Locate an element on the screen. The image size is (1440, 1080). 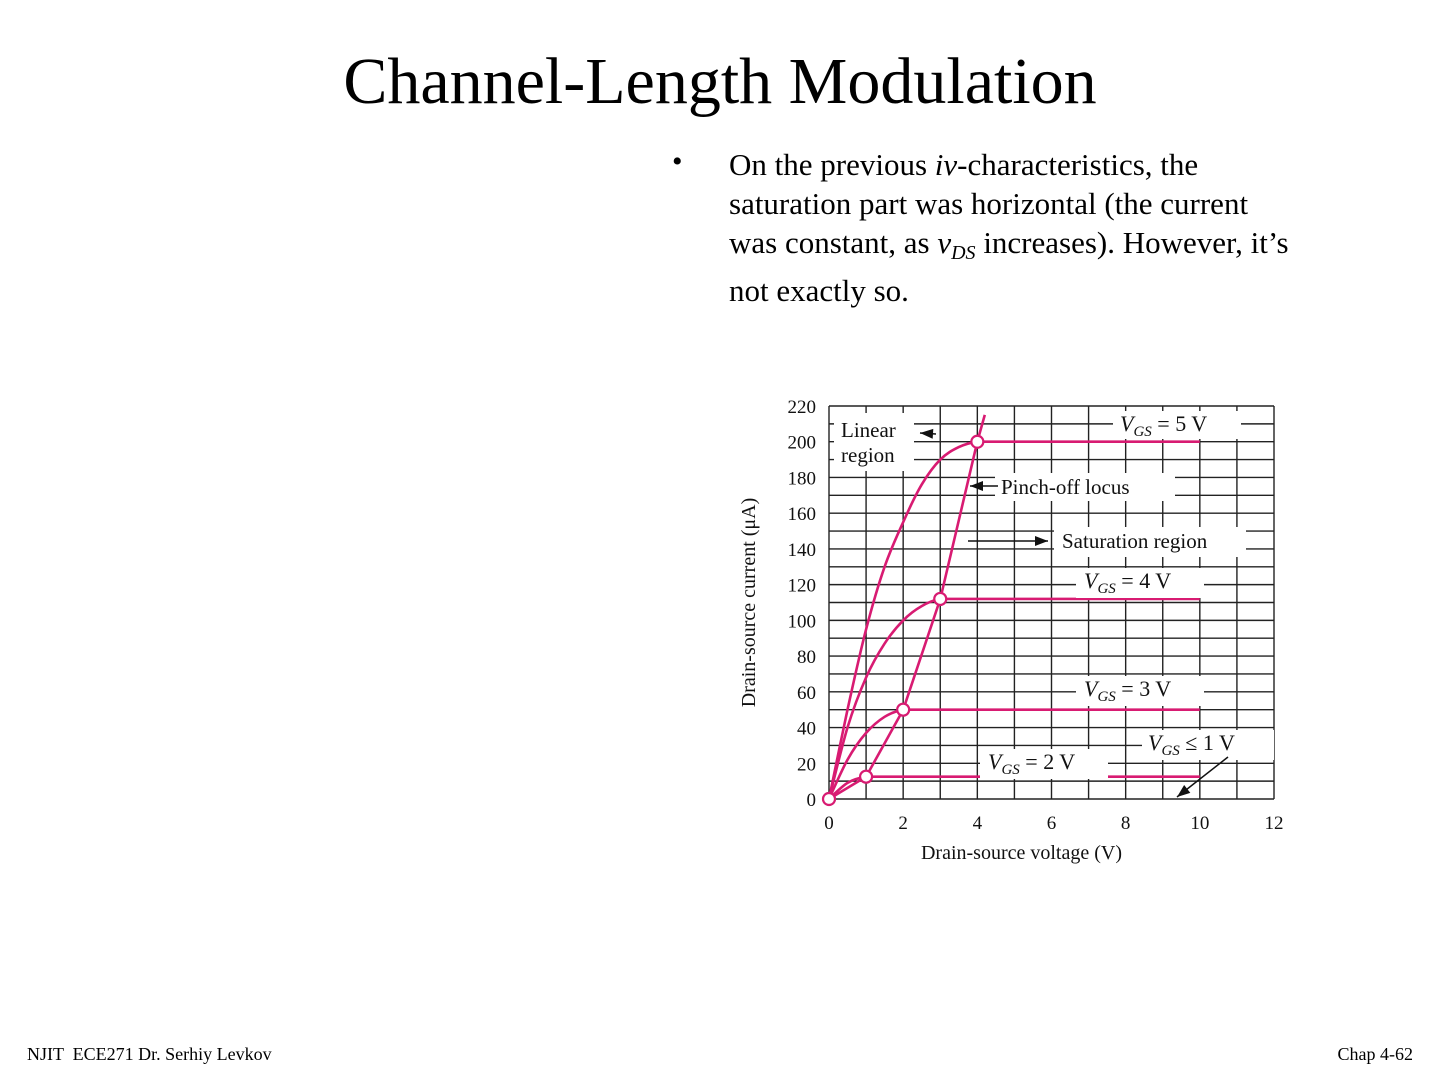
saturation-label: Saturation region is located at coordinates (1135, 541).